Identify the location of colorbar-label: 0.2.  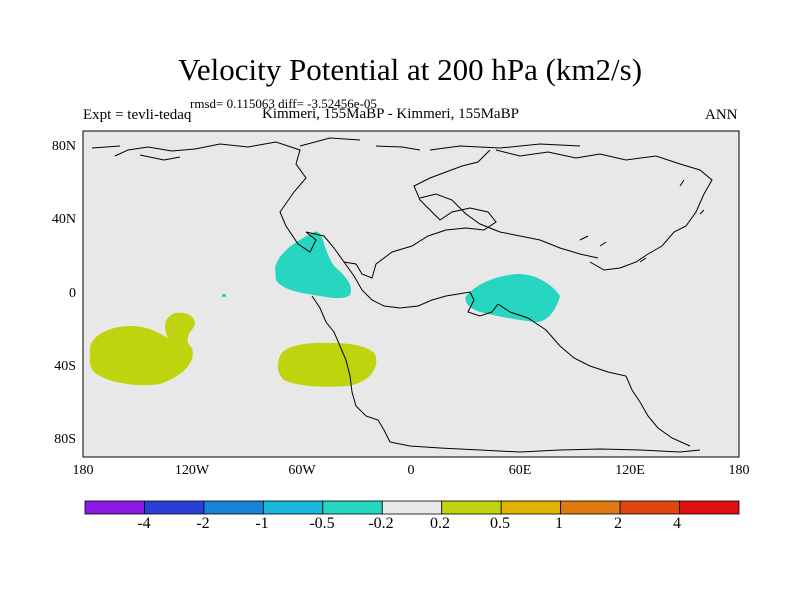
(440, 523).